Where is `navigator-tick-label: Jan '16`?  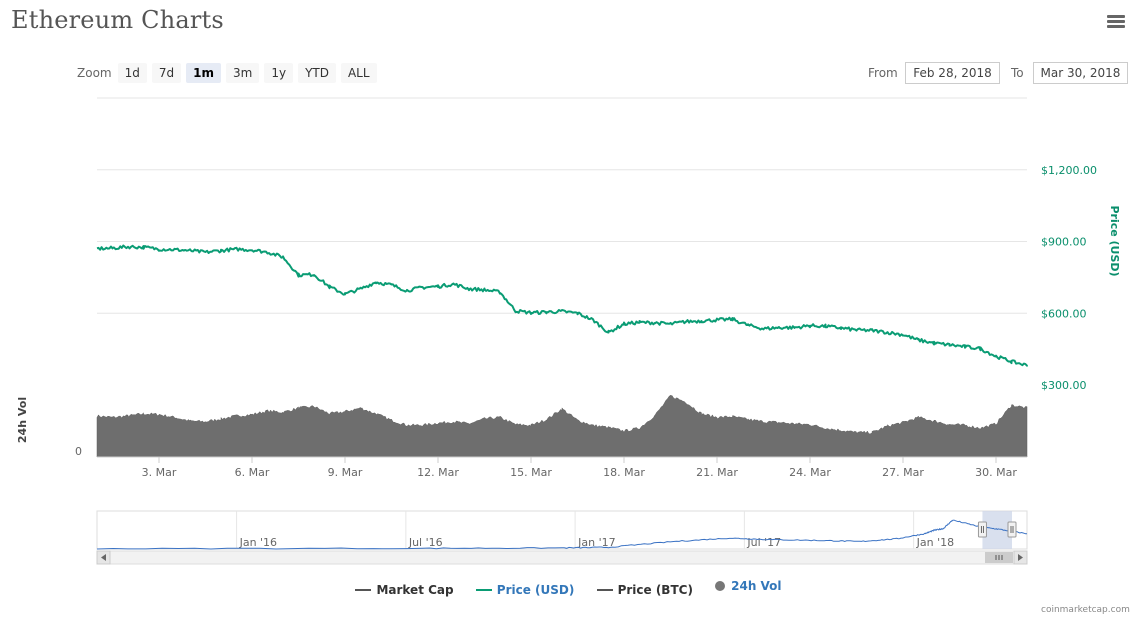
navigator-tick-label: Jan '16 is located at coordinates (258, 542).